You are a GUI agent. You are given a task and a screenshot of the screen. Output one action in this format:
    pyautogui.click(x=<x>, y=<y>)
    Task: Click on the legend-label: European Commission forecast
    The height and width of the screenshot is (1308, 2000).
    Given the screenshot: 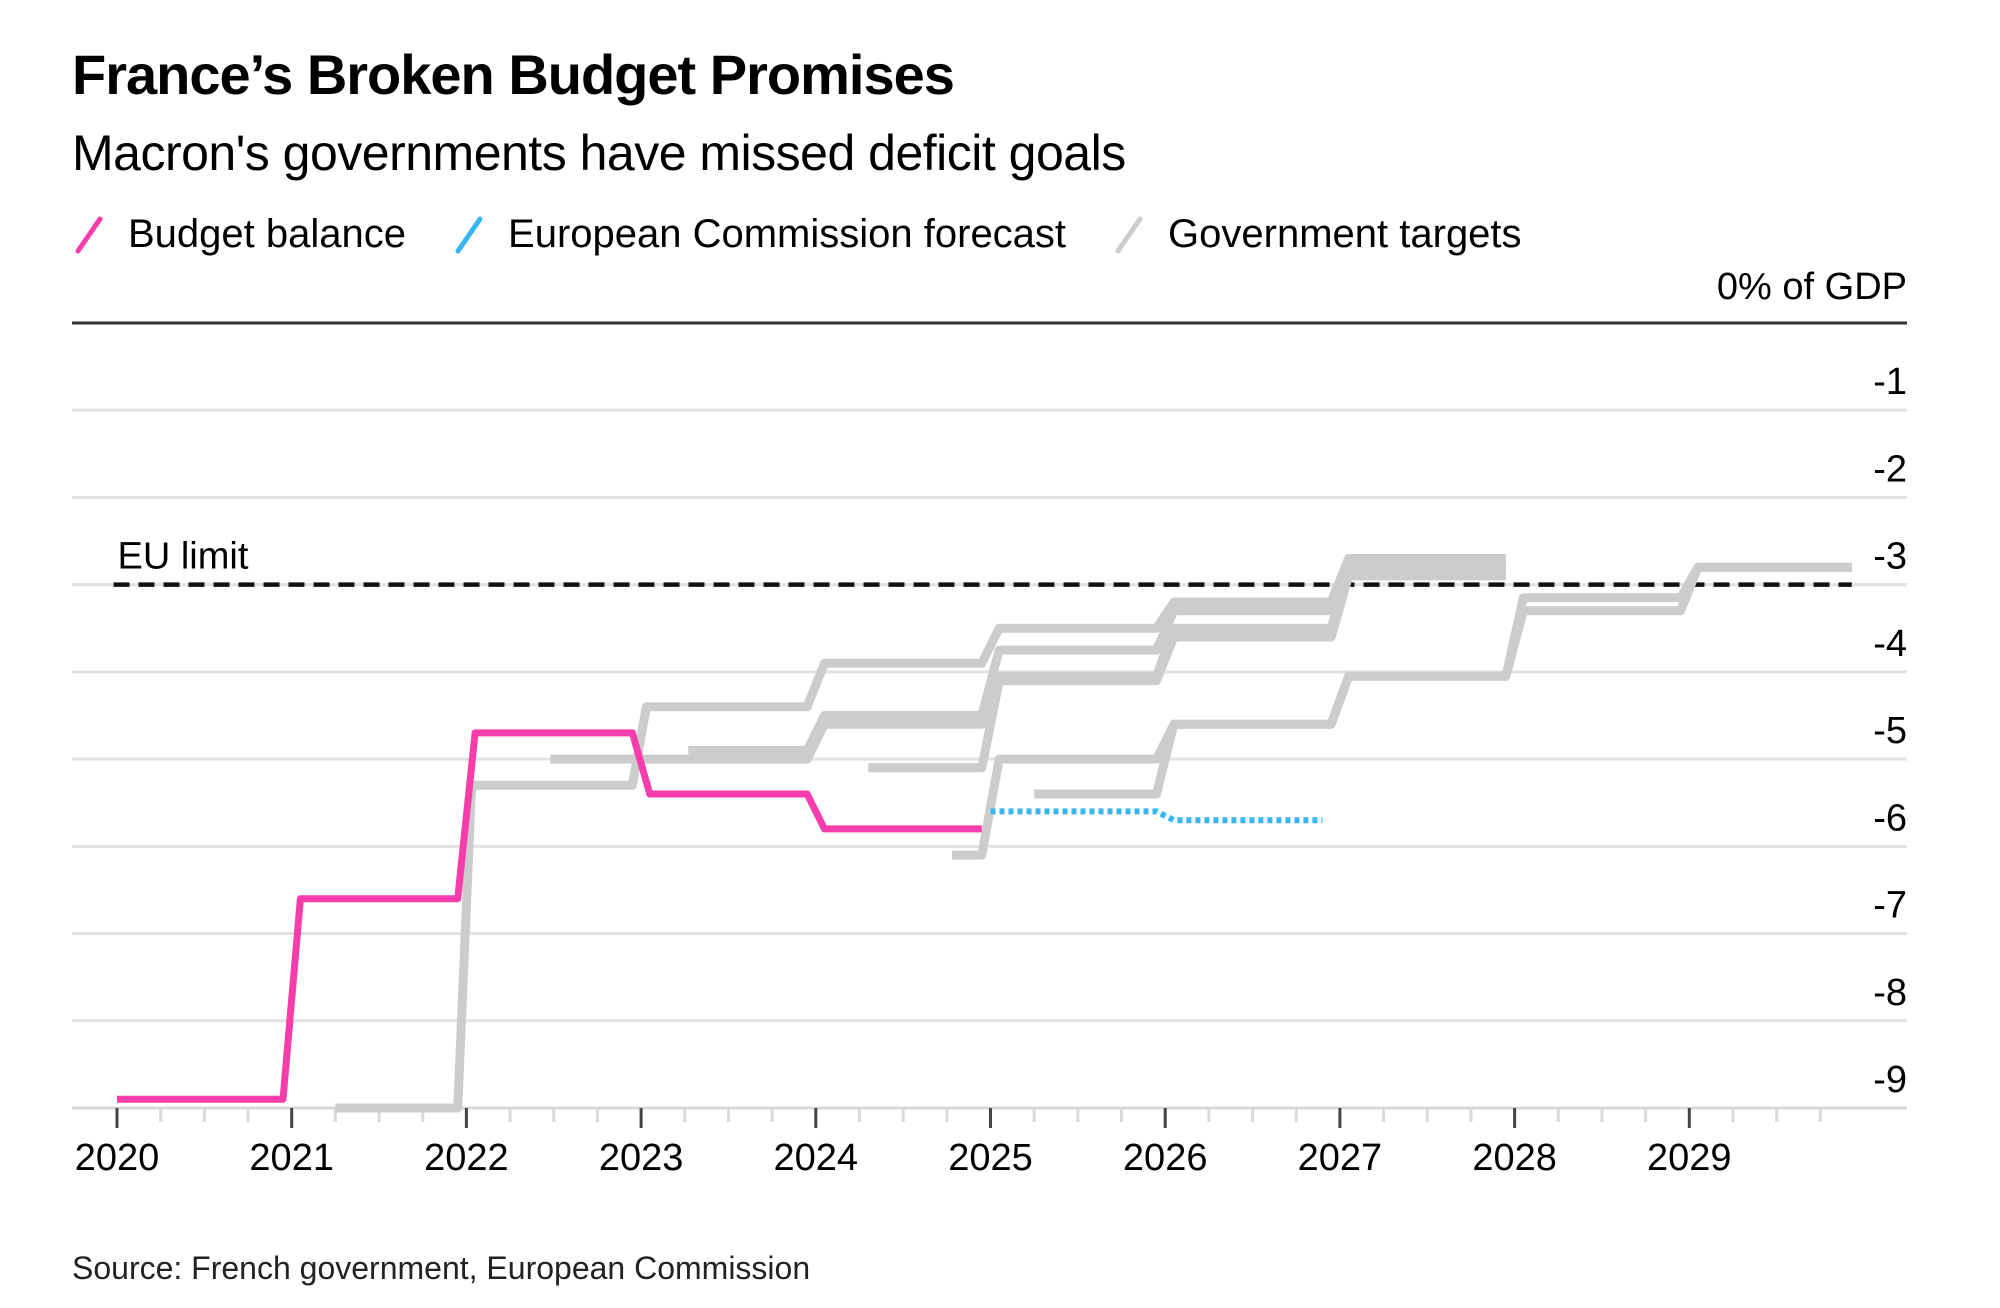 What is the action you would take?
    pyautogui.click(x=787, y=234)
    